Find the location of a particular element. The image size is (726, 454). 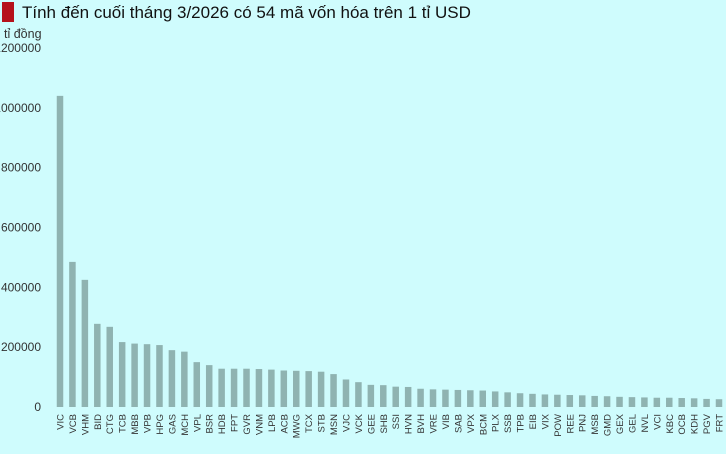

bar-fpt is located at coordinates (234, 387).